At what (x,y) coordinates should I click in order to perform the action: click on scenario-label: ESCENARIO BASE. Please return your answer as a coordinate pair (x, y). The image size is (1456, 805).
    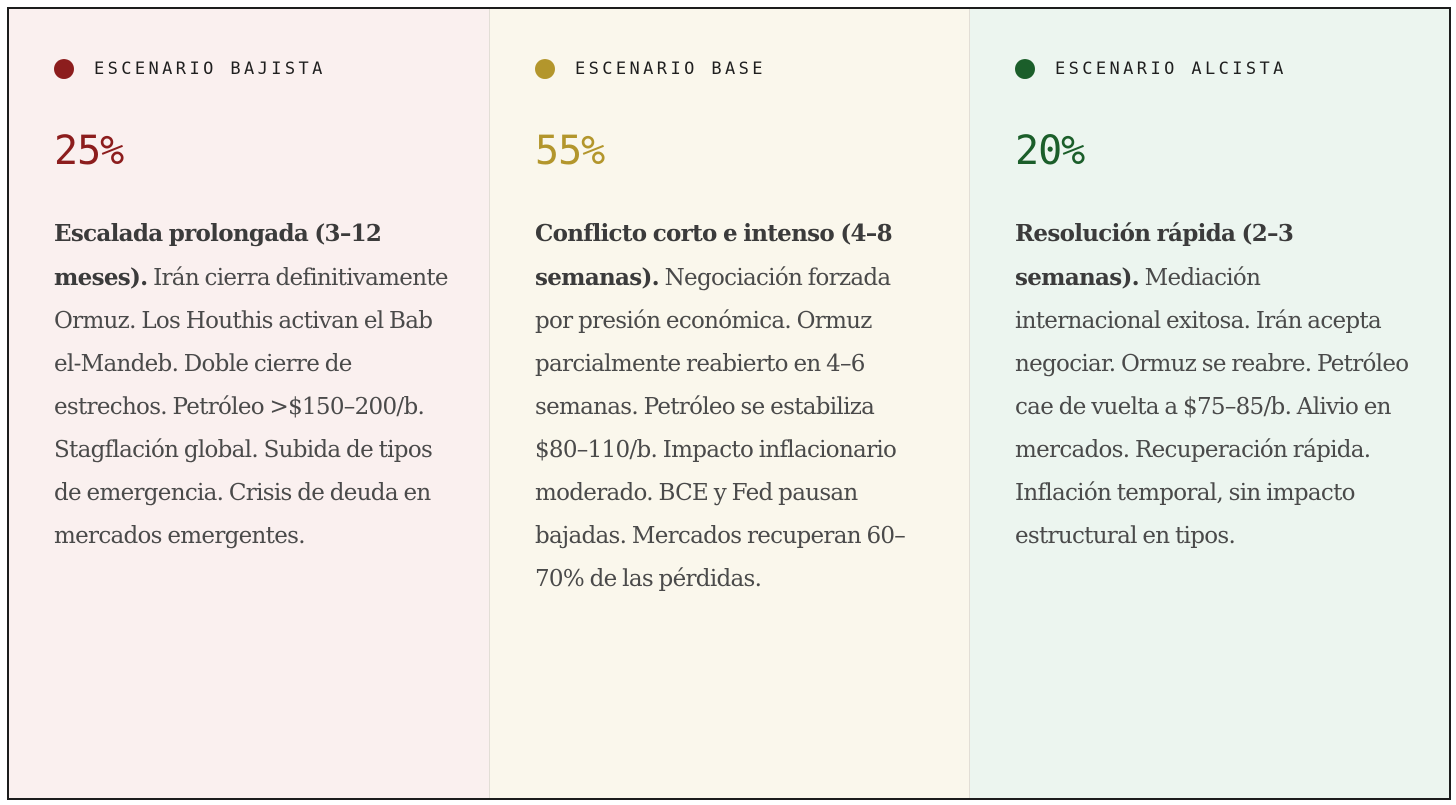
    Looking at the image, I should click on (670, 69).